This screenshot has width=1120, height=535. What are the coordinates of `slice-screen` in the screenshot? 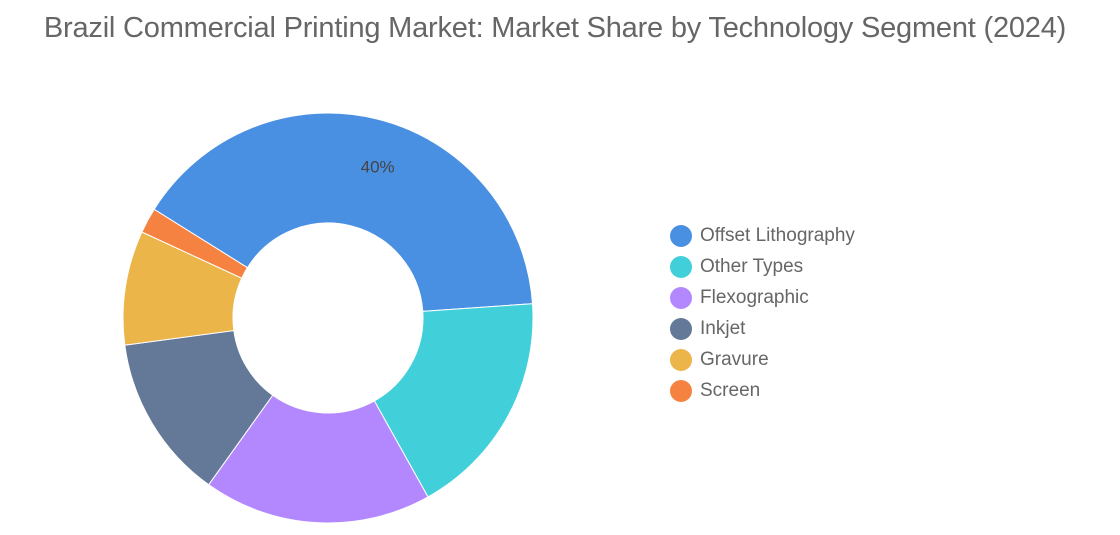 It's located at (195, 243).